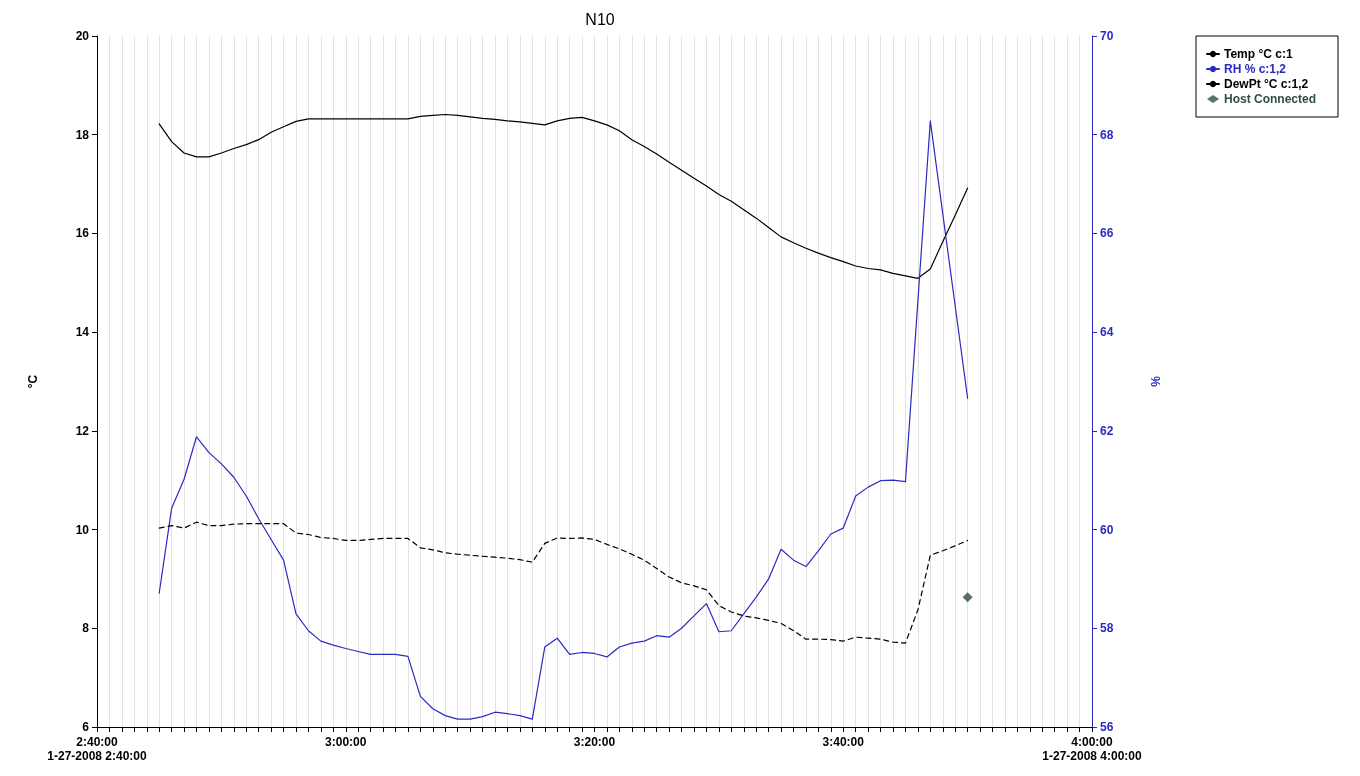  Describe the element at coordinates (346, 742) in the screenshot. I see `x-tick-label: 3:00:00` at that location.